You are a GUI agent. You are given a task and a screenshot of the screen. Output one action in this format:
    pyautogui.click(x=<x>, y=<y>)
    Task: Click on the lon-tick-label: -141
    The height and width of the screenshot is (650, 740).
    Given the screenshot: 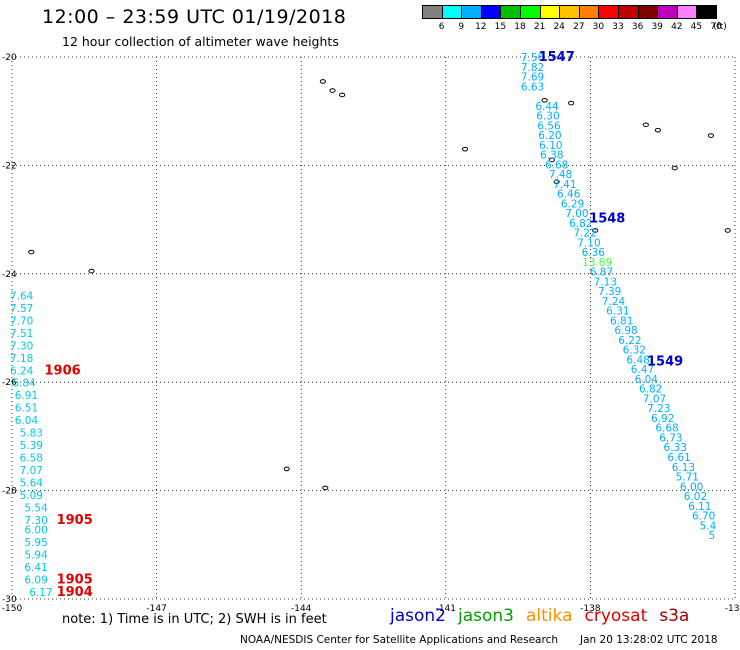 What is the action you would take?
    pyautogui.click(x=446, y=609)
    